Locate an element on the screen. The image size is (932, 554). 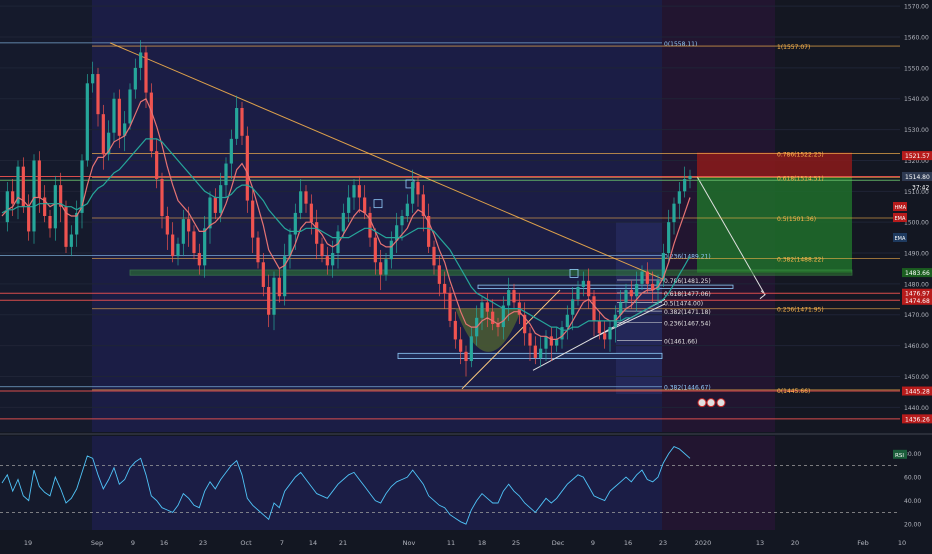
rising-trendline is located at coordinates (511, 339).